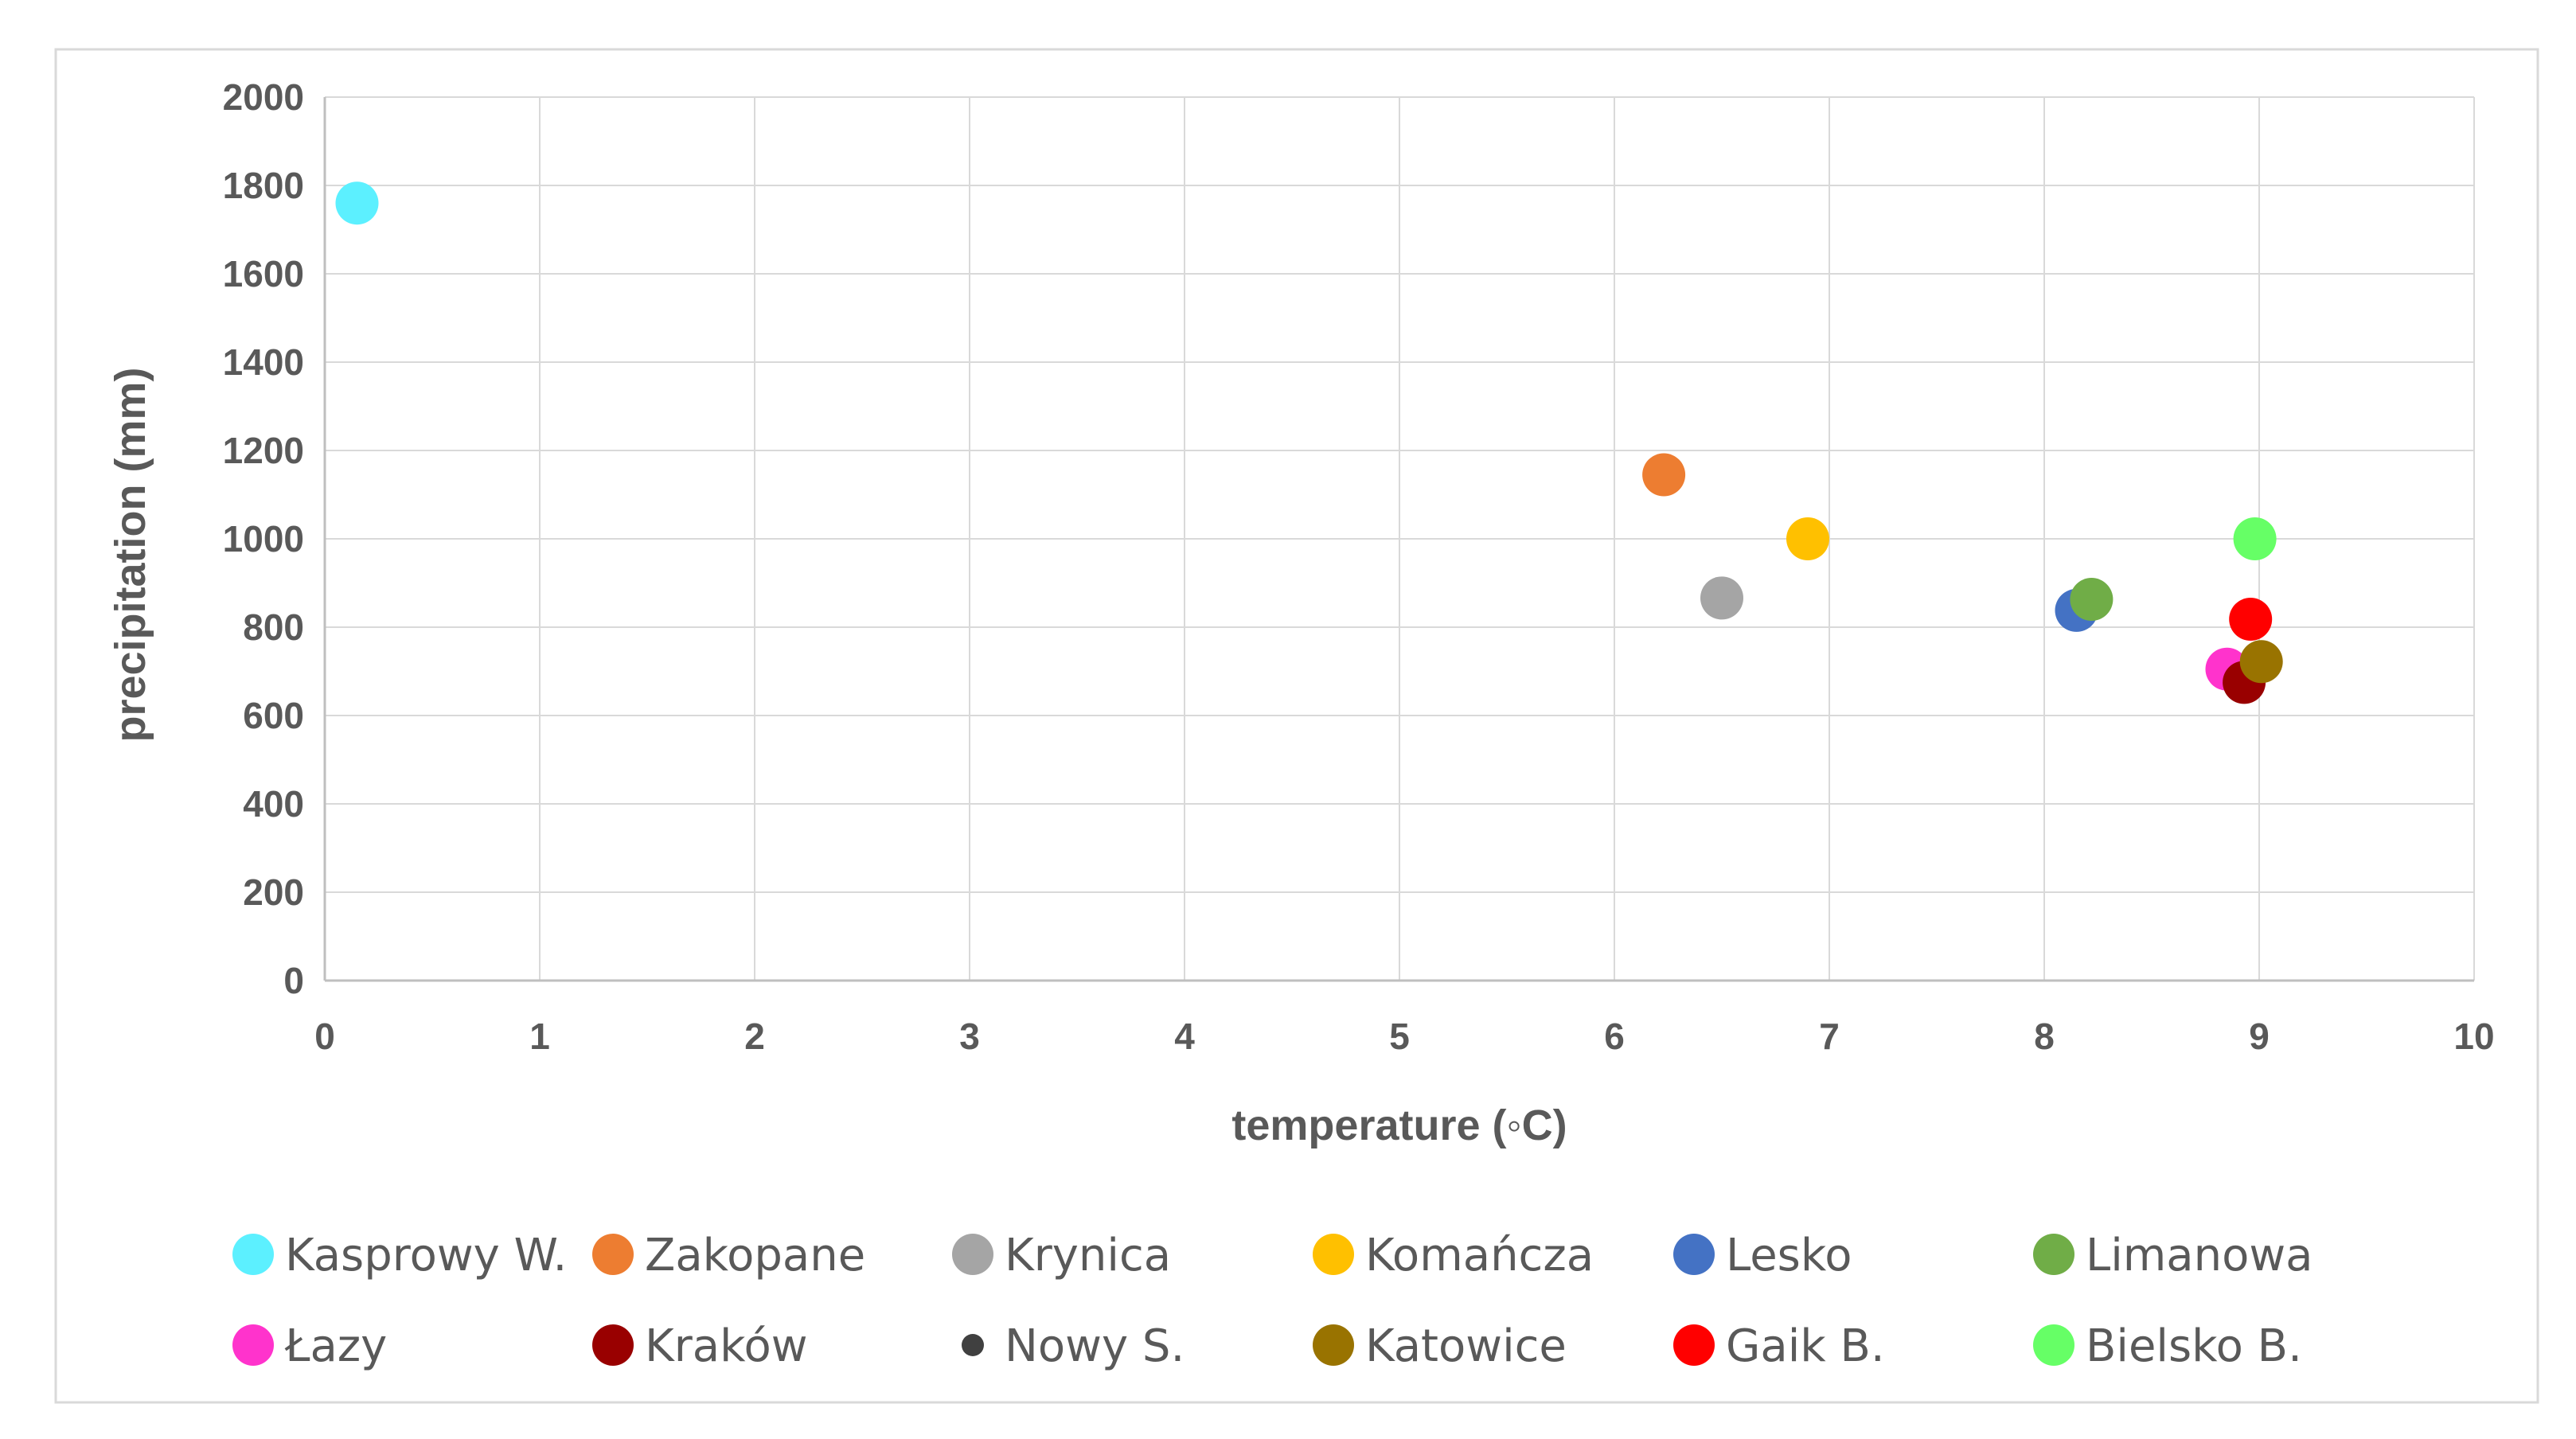 The height and width of the screenshot is (1439, 2576). Describe the element at coordinates (726, 1346) in the screenshot. I see `legend-label: Kraków` at that location.